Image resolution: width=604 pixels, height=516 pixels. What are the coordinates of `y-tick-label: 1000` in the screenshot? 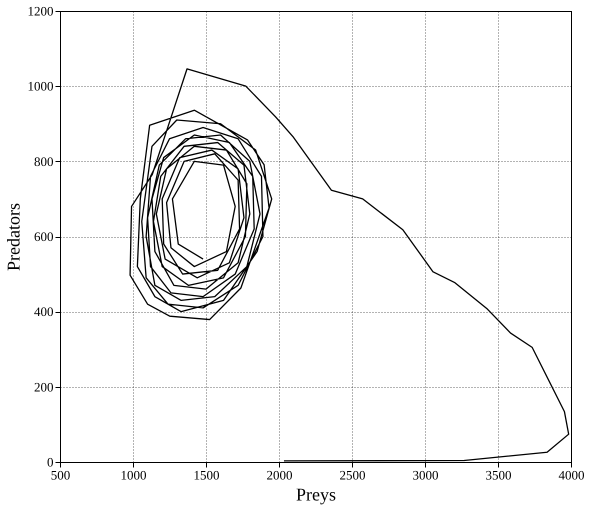 It's located at (41, 86).